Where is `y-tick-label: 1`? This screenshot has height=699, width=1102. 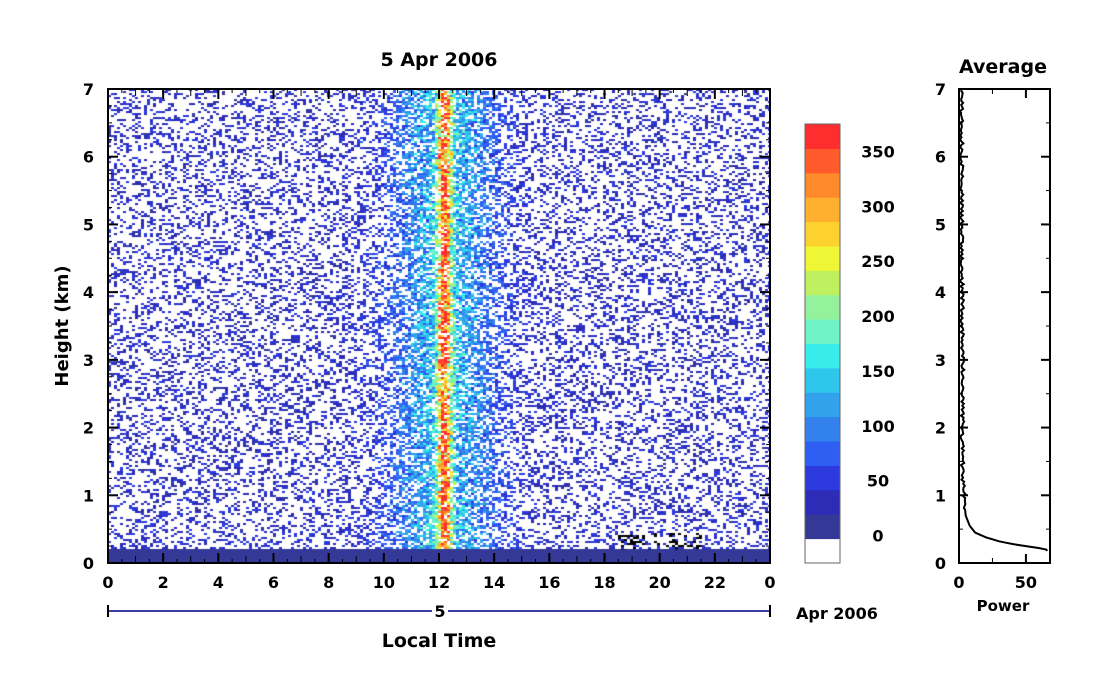 y-tick-label: 1 is located at coordinates (88, 495).